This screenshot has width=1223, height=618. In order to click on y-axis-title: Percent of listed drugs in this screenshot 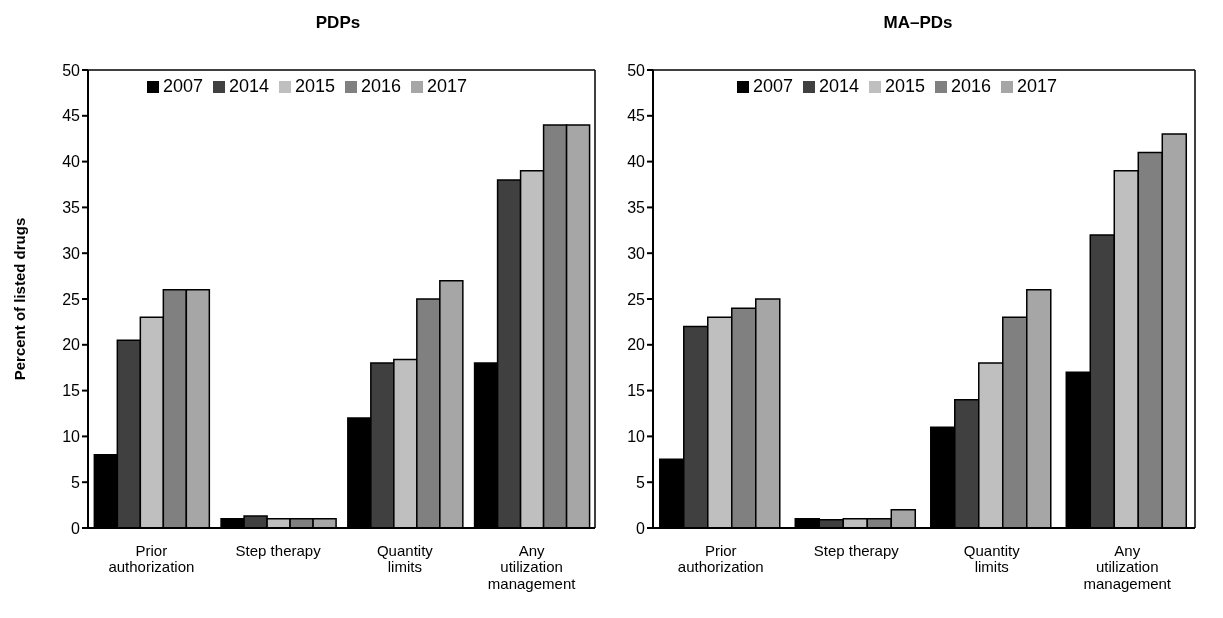, I will do `click(20, 299)`.